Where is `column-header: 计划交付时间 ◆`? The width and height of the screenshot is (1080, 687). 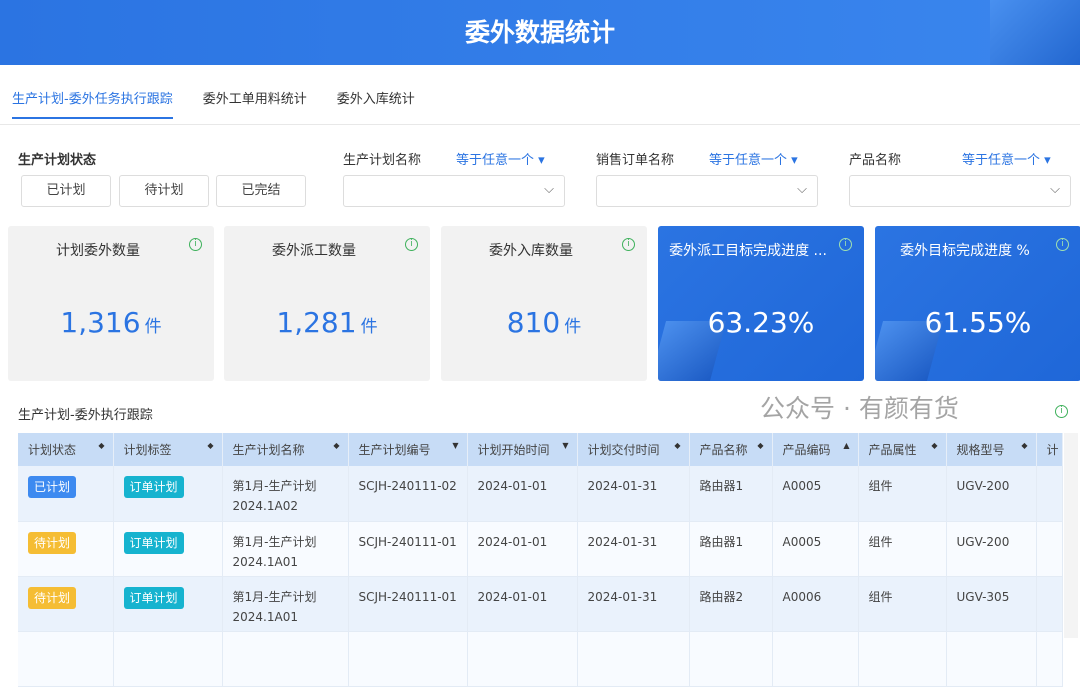
column-header: 计划交付时间 ◆ is located at coordinates (633, 449).